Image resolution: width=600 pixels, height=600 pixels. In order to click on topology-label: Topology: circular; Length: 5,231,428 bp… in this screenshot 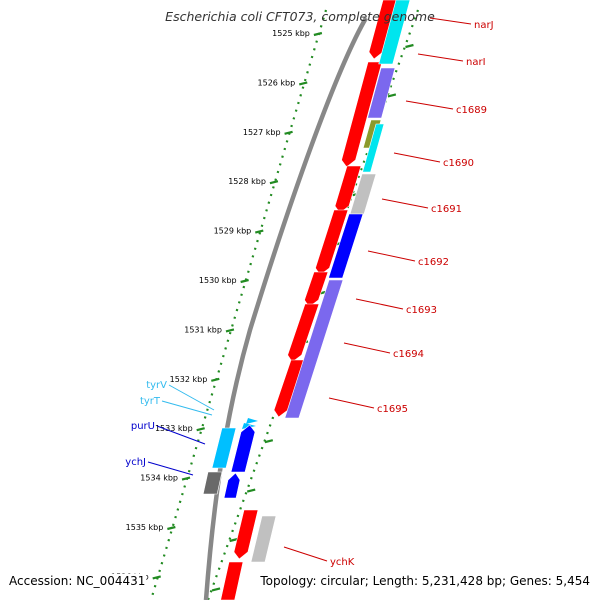, I will do `click(424, 581)`.